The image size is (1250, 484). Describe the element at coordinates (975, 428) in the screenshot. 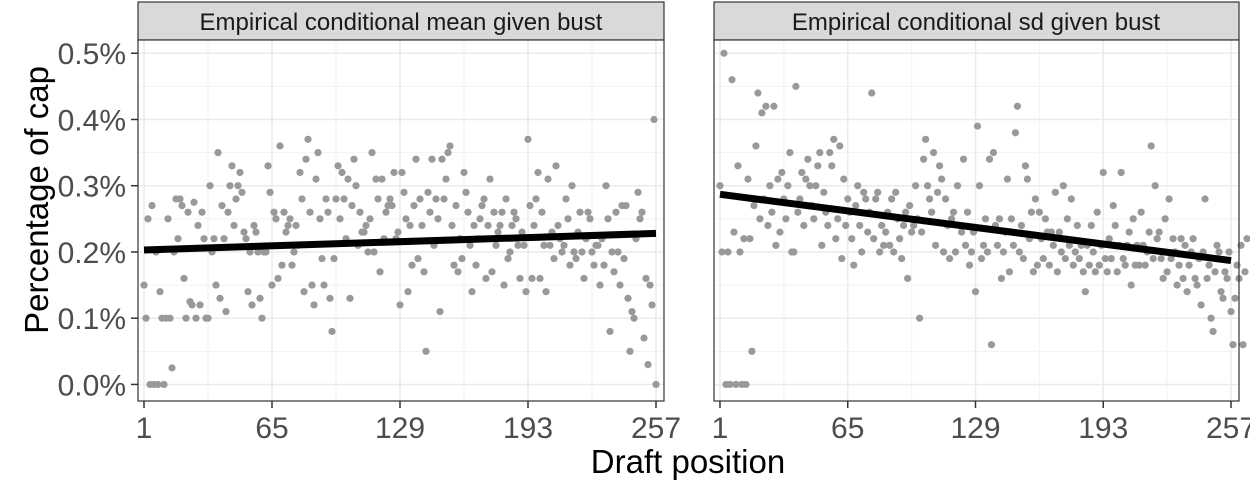

I see `x-tick-label: 129` at that location.